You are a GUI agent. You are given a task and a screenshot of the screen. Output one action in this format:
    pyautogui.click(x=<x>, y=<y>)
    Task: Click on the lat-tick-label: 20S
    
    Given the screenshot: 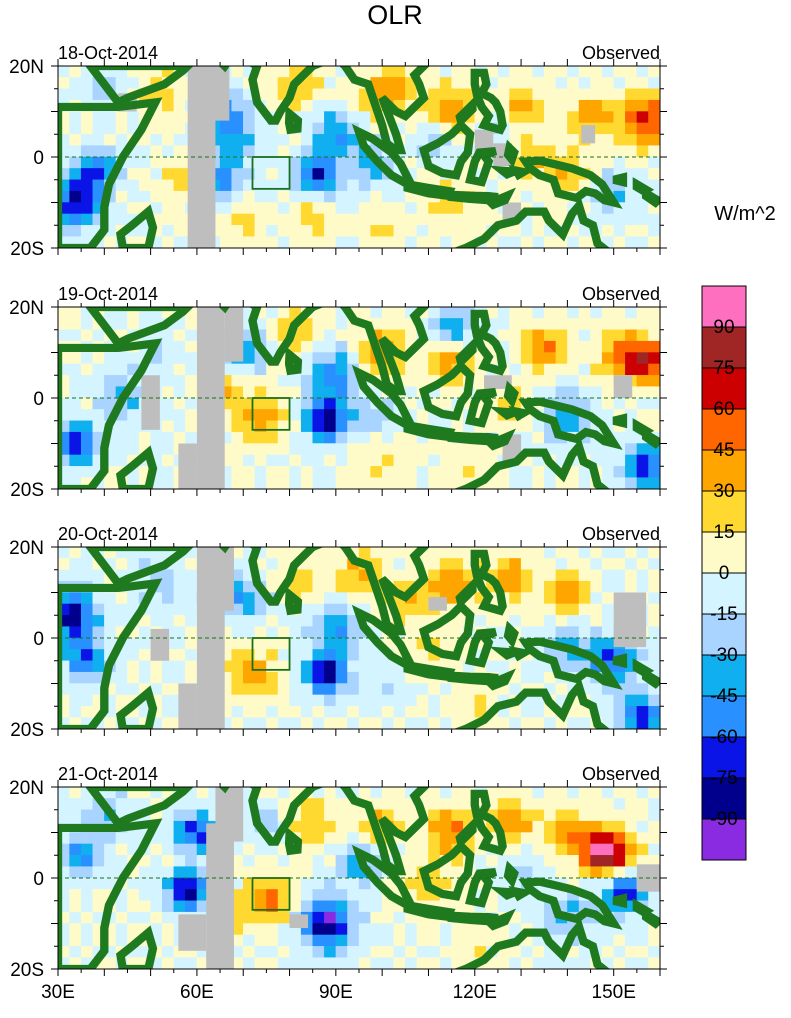 What is the action you would take?
    pyautogui.click(x=27, y=730)
    